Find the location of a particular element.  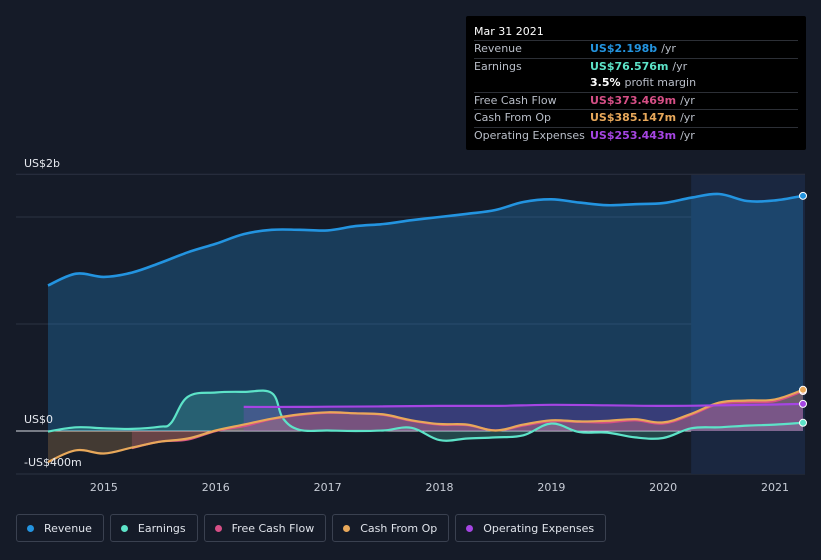

tooltip-value: US$76.576m is located at coordinates (629, 66).